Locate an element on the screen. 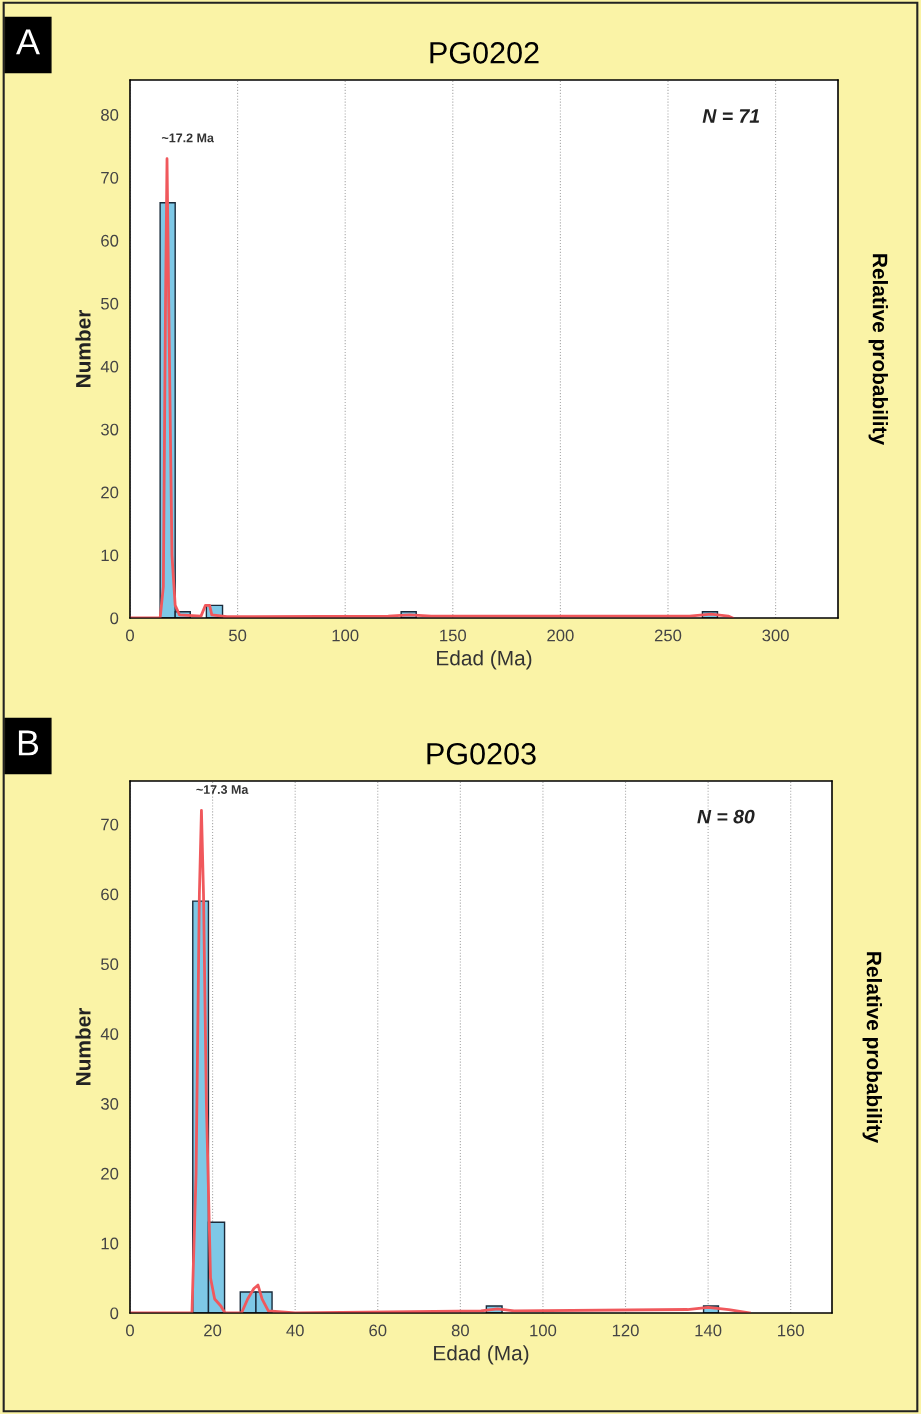 The width and height of the screenshot is (921, 1414). text: B is located at coordinates (28, 743).